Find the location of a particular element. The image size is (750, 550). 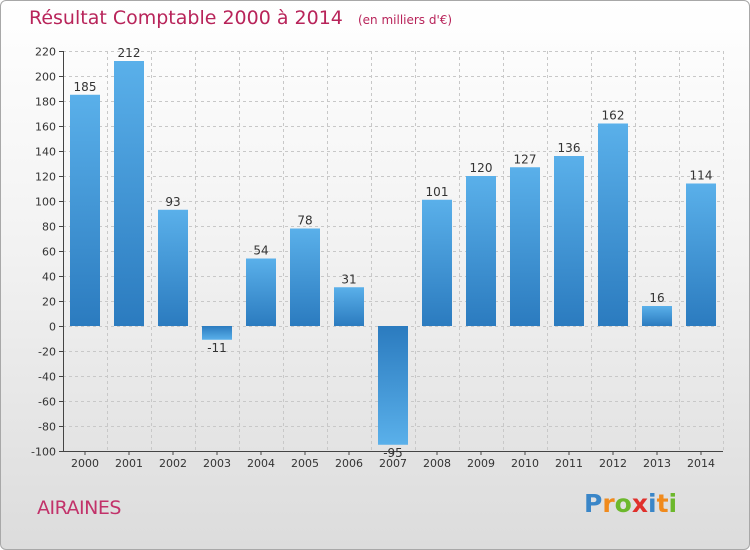

bar-2012 is located at coordinates (613, 224).